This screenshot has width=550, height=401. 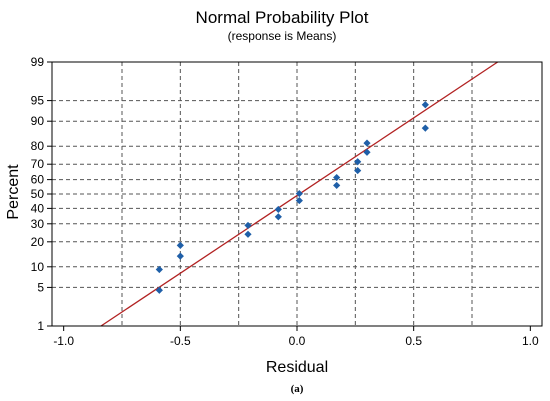 I want to click on y-tick-label: 60, so click(x=38, y=180).